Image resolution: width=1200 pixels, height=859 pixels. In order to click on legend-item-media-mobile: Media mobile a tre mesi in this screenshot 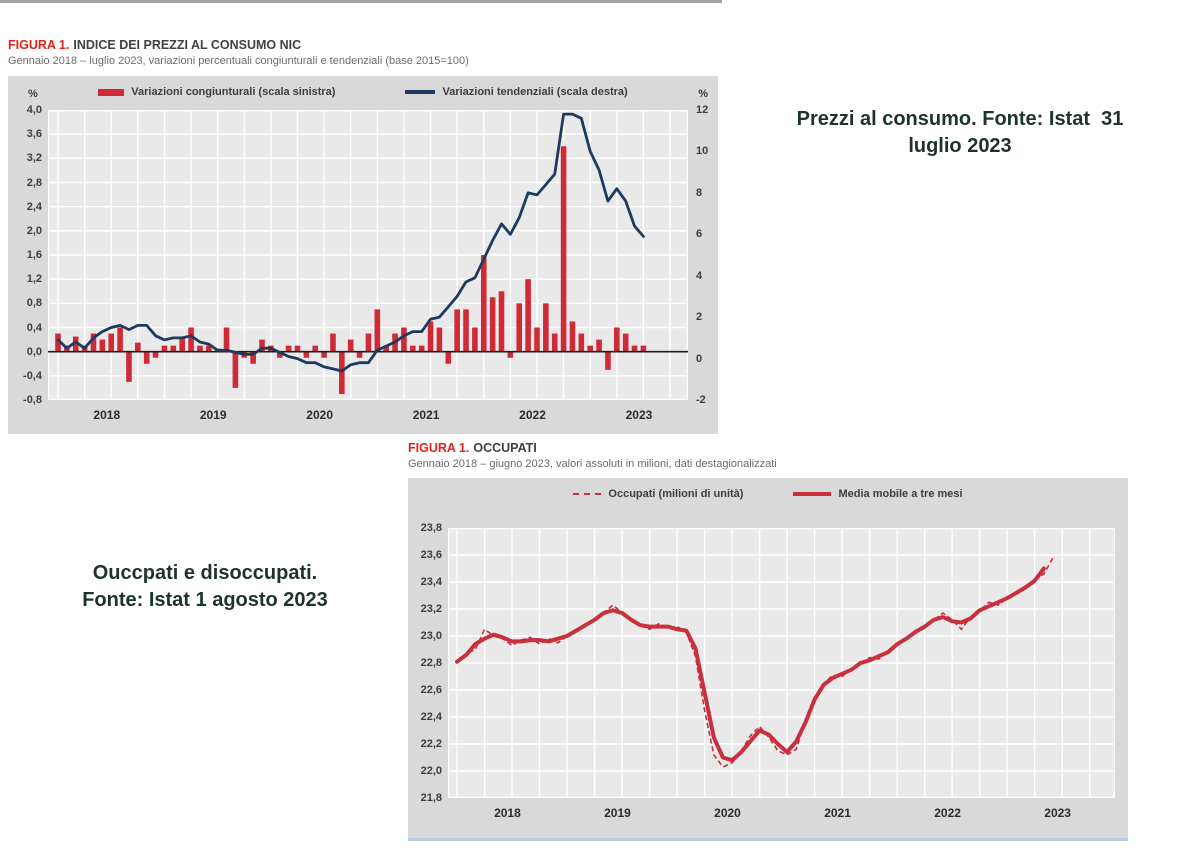, I will do `click(878, 494)`.